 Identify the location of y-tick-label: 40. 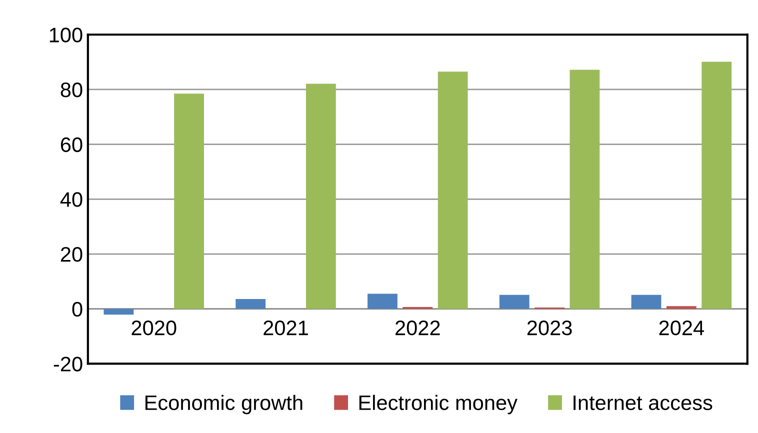
(71, 199).